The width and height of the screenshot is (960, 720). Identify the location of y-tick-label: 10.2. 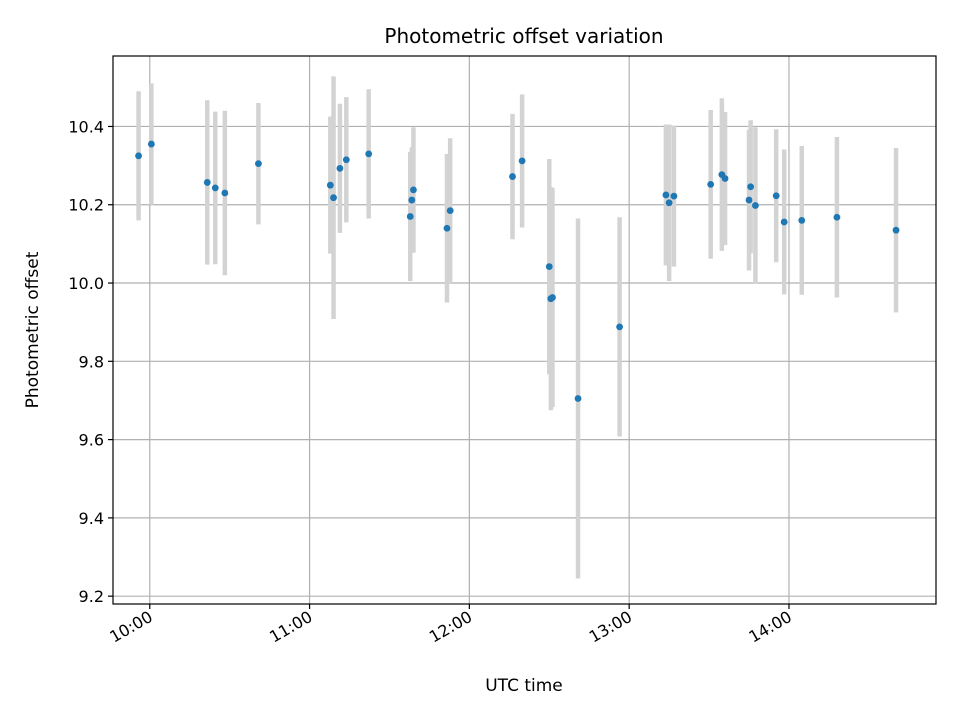
(86, 205).